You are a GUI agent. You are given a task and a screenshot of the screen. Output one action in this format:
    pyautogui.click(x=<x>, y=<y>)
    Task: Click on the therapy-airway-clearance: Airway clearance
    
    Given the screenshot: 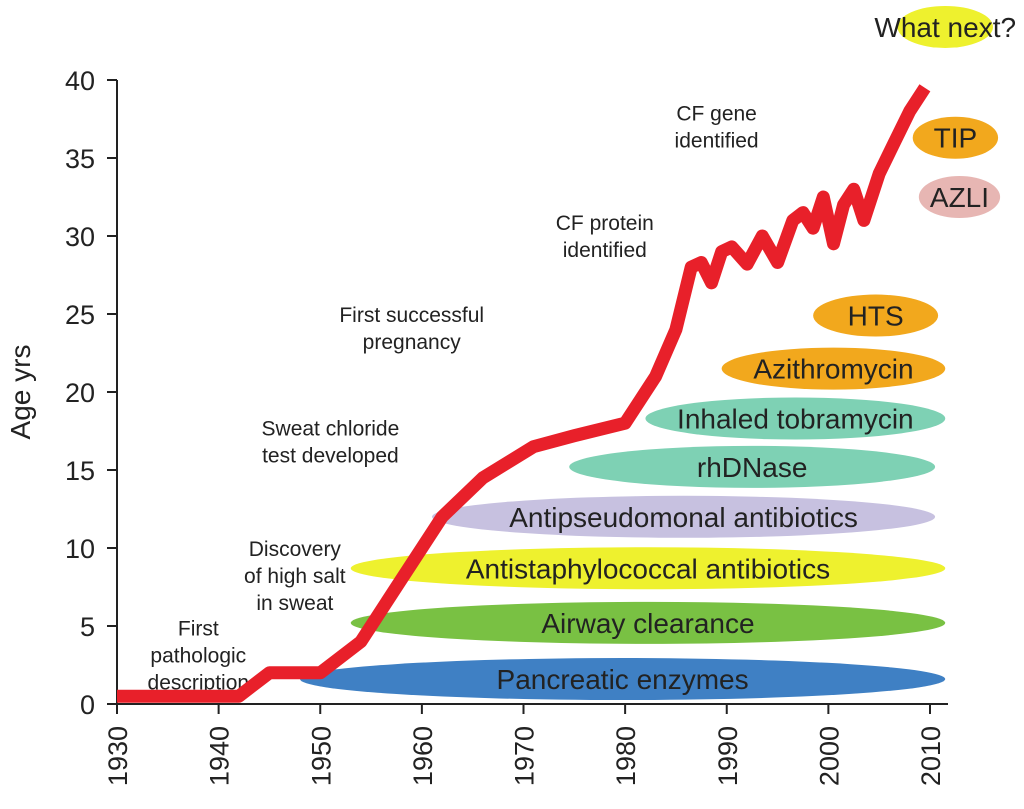 What is the action you would take?
    pyautogui.click(x=648, y=622)
    